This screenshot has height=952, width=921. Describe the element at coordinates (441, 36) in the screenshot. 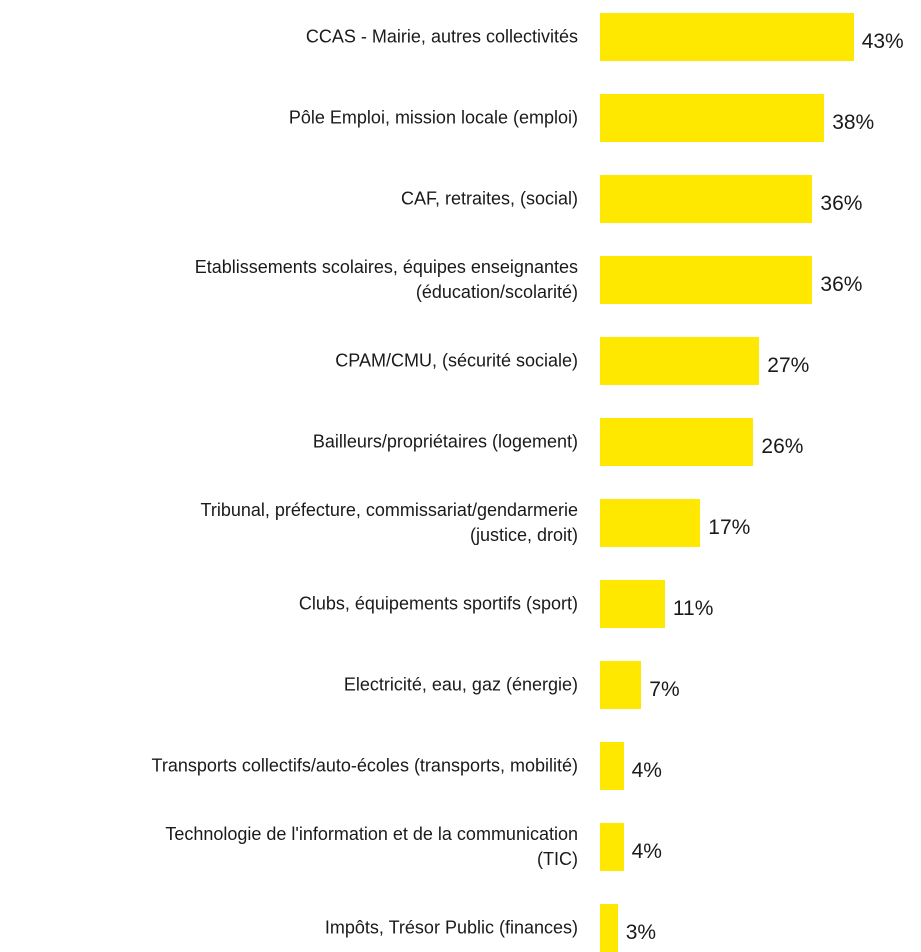

I see `category-label: CCAS - Mairie, autres collectivités` at that location.